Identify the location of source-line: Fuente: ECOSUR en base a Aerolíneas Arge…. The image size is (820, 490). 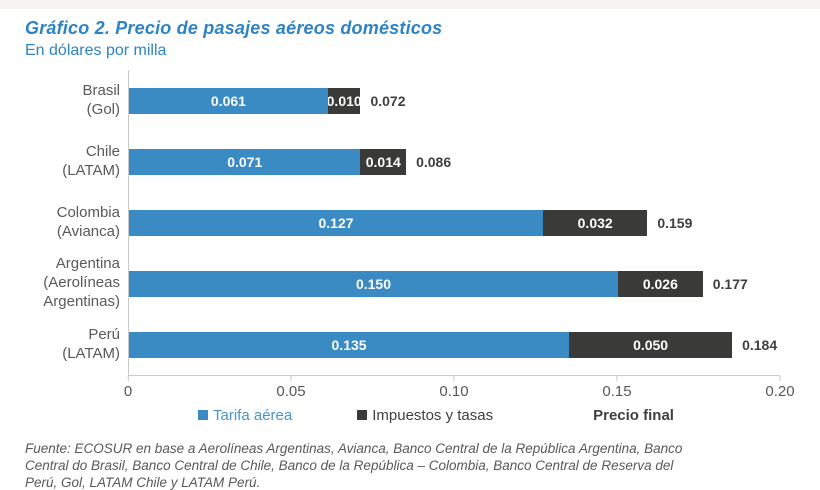
(354, 448).